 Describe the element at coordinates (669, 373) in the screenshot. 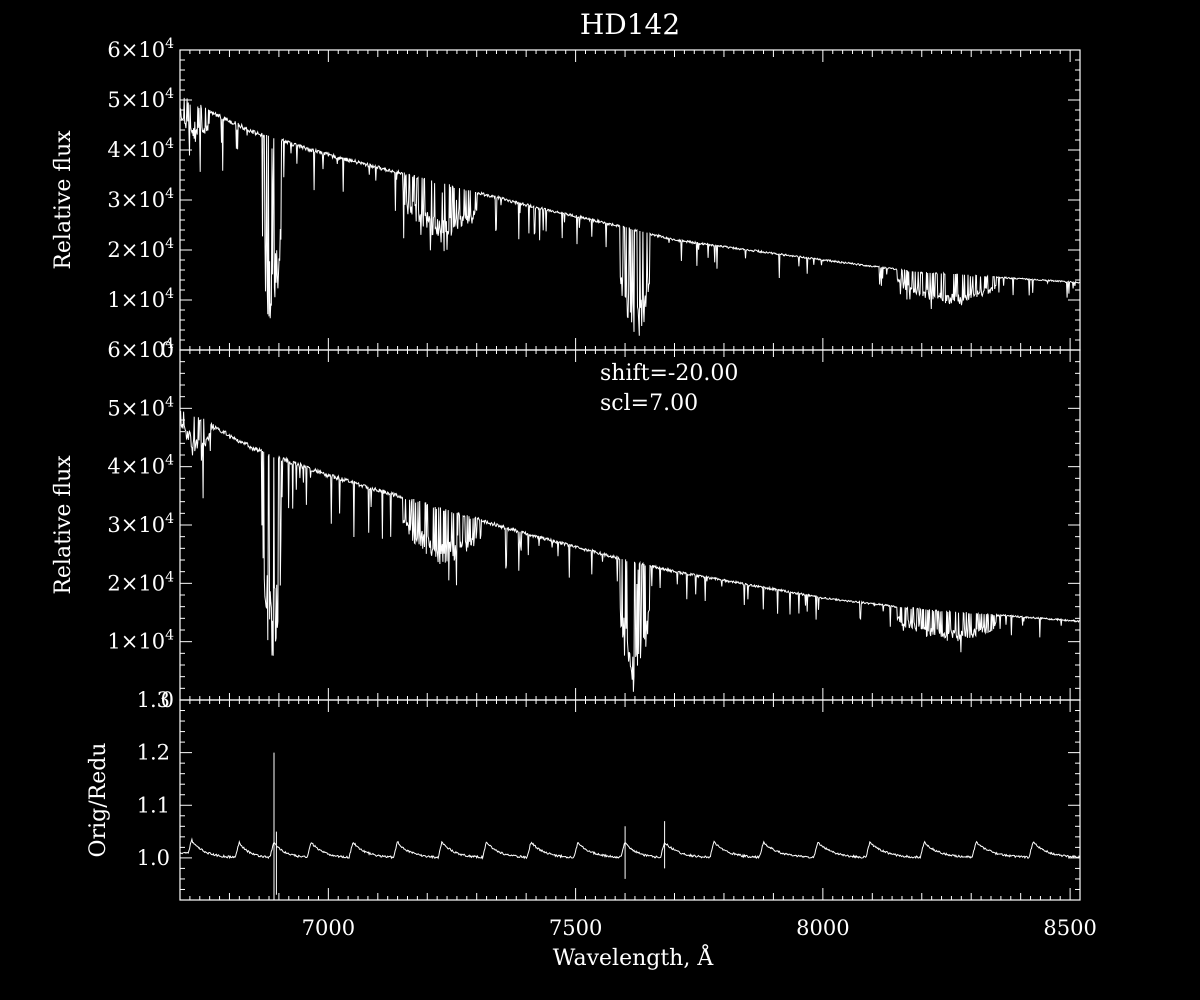

I see `shift-annotation: shift=-20.00` at that location.